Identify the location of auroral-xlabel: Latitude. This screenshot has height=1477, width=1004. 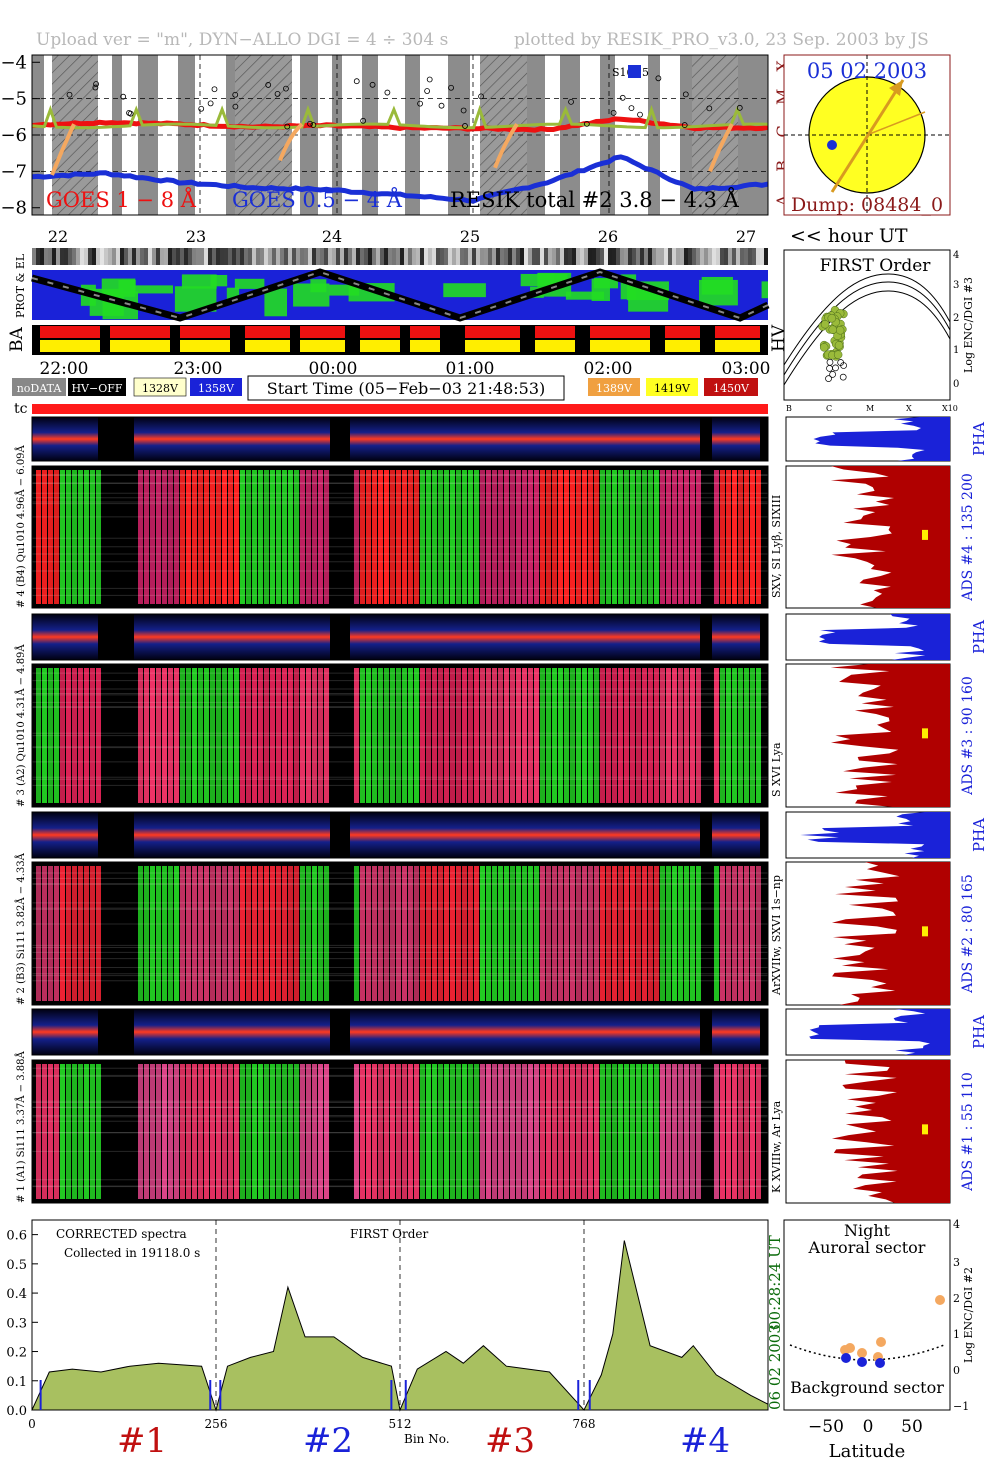
(867, 1451).